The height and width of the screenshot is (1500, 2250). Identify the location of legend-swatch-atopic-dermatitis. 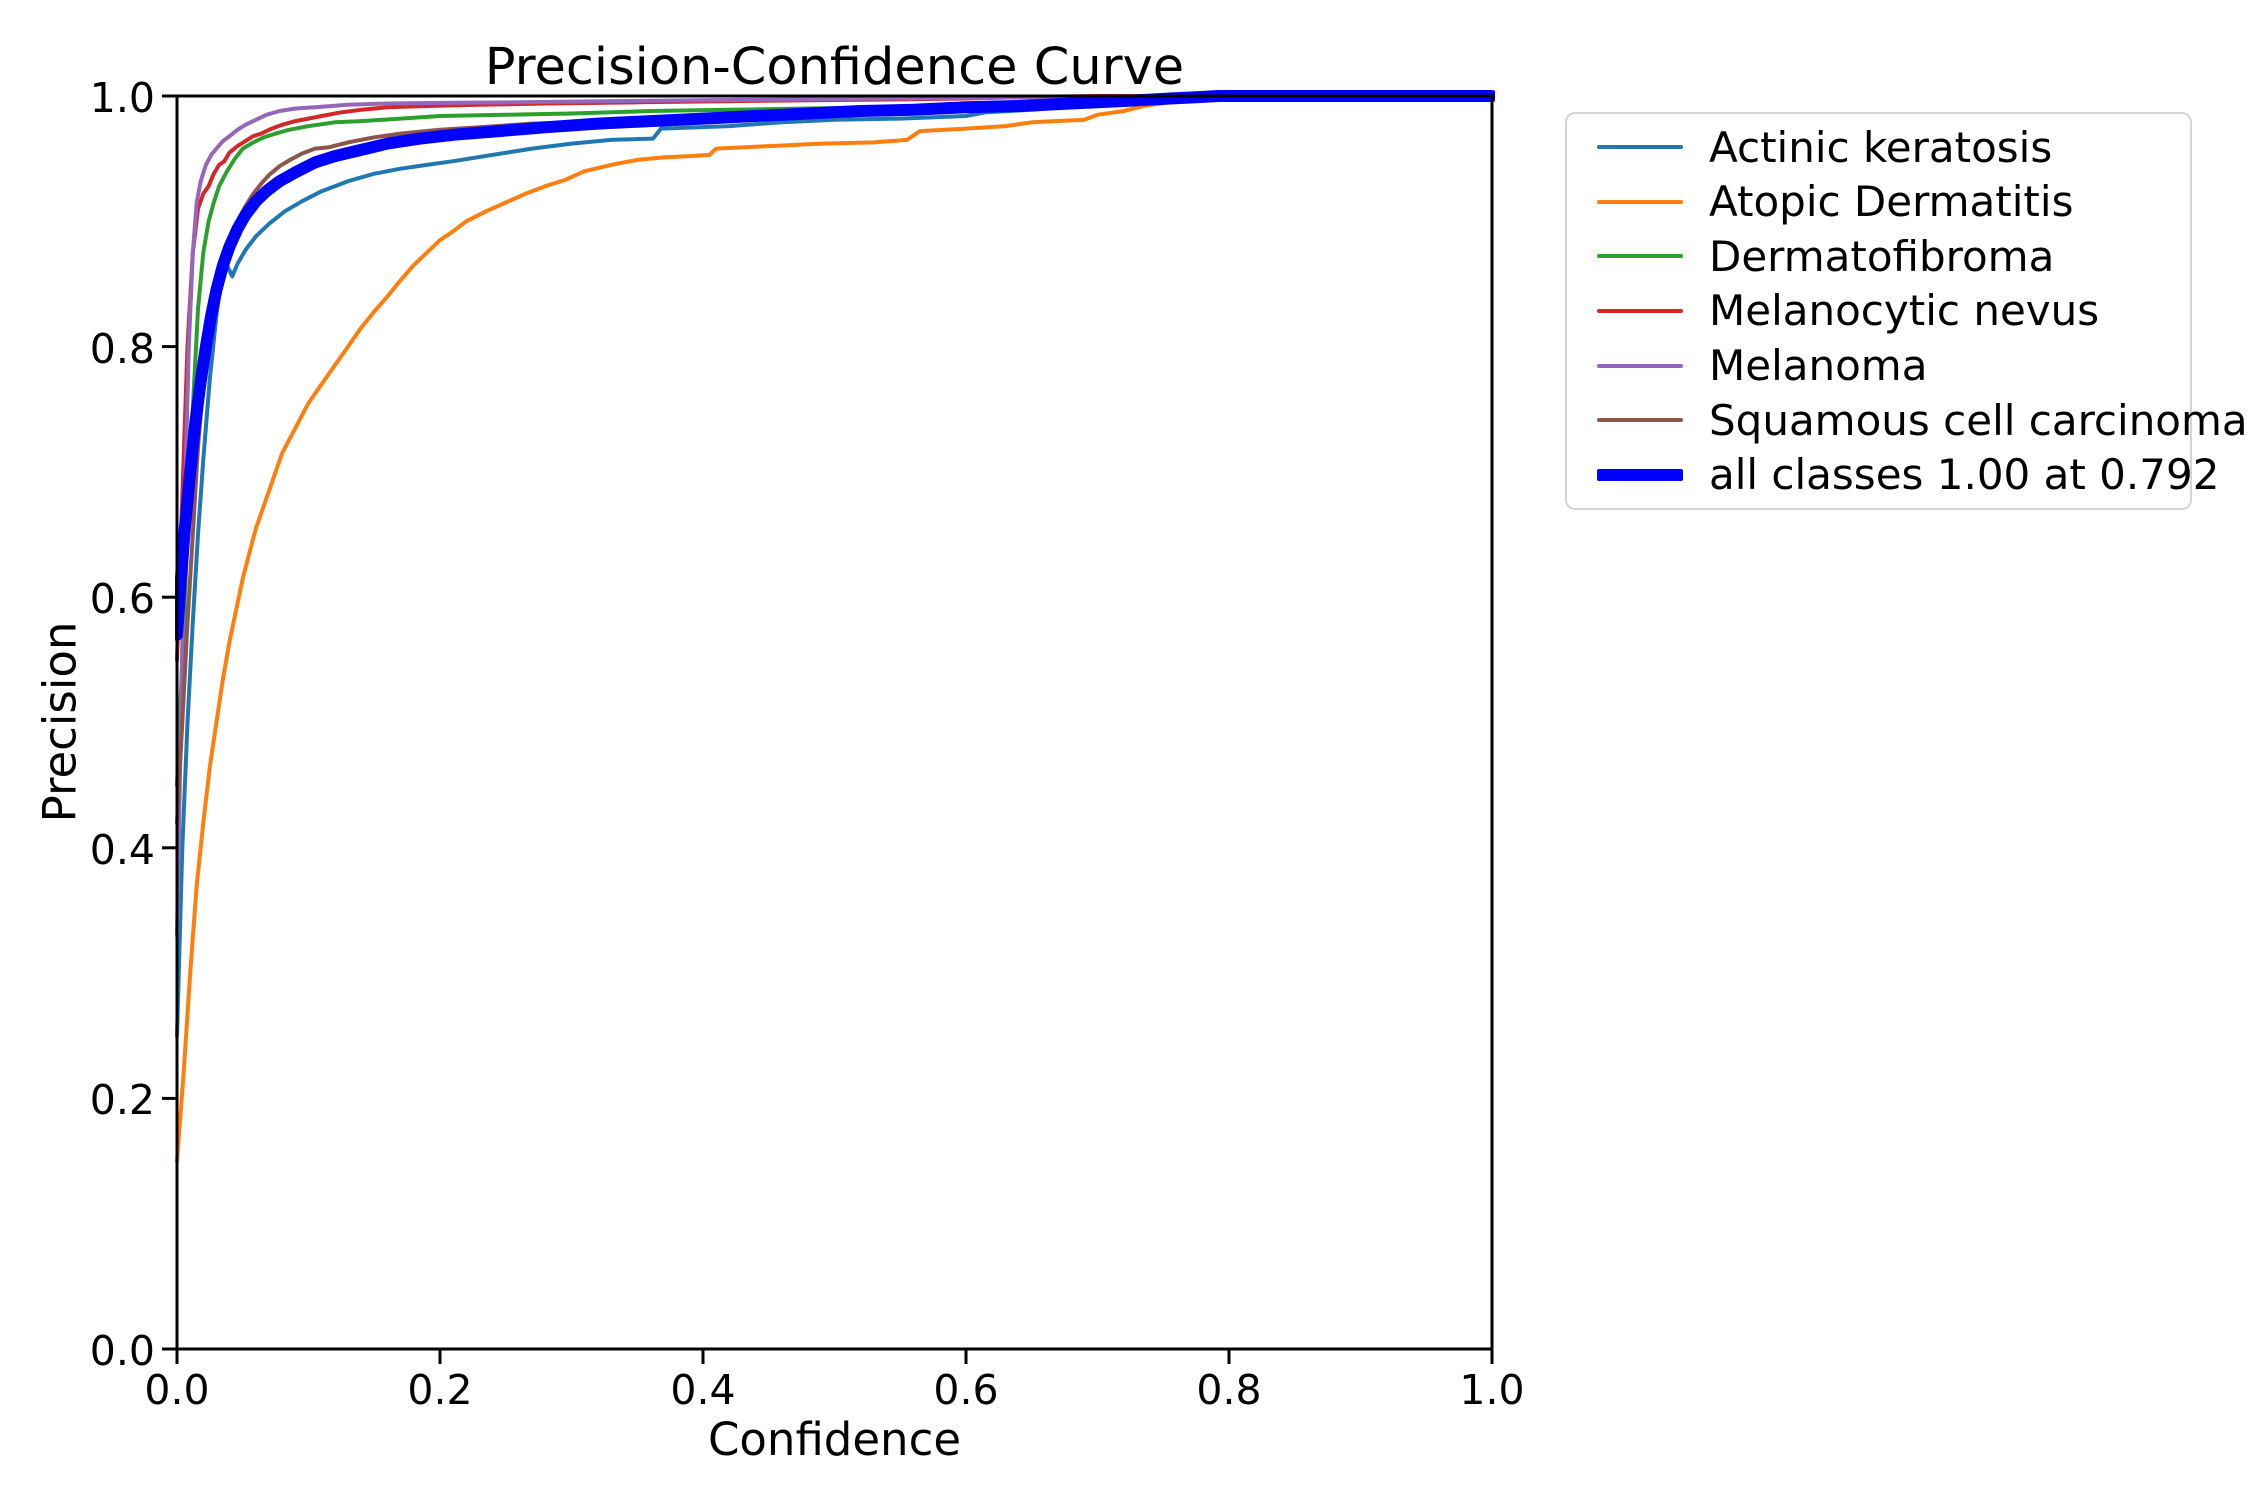
(1640, 201).